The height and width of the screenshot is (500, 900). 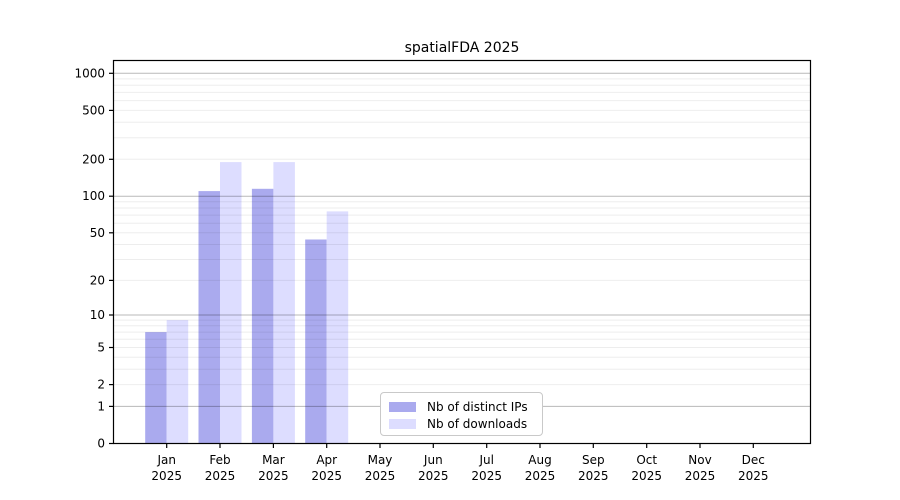 I want to click on bar-distinct-ips-feb, so click(x=209, y=317).